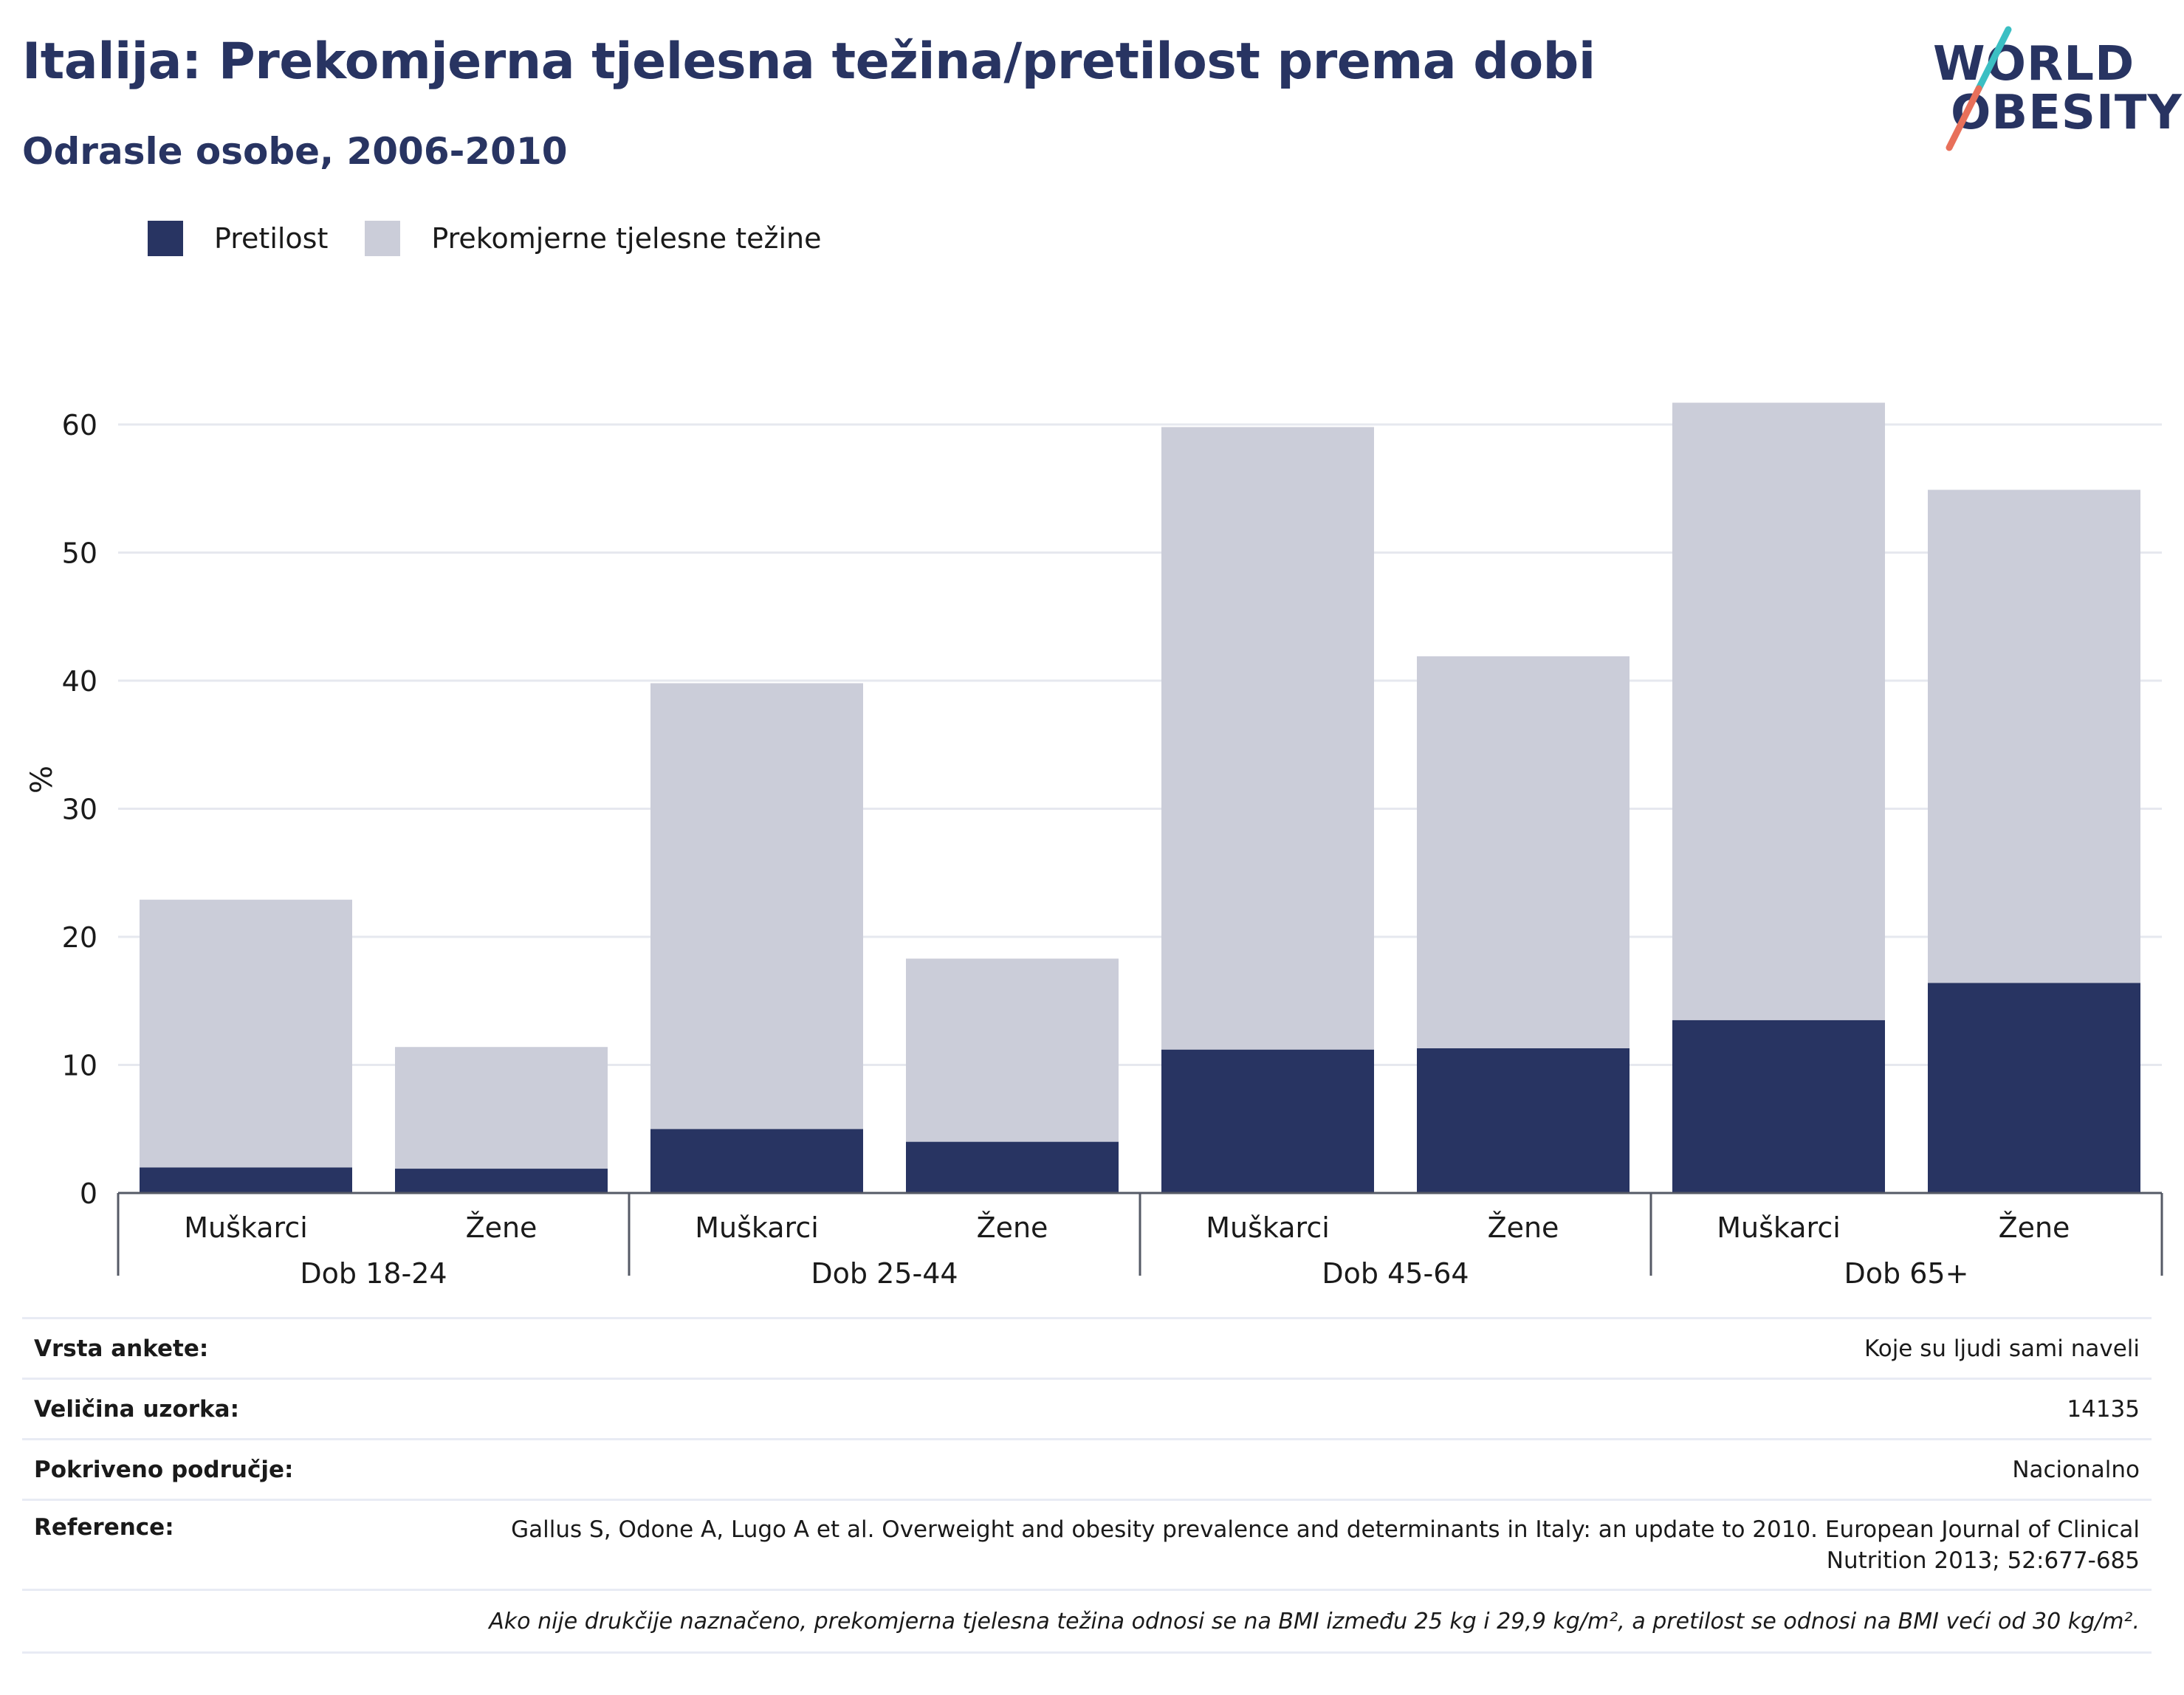 The height and width of the screenshot is (1695, 2184). I want to click on coverage-row: Pokriveno područje: Nacionalno, so click(1087, 1468).